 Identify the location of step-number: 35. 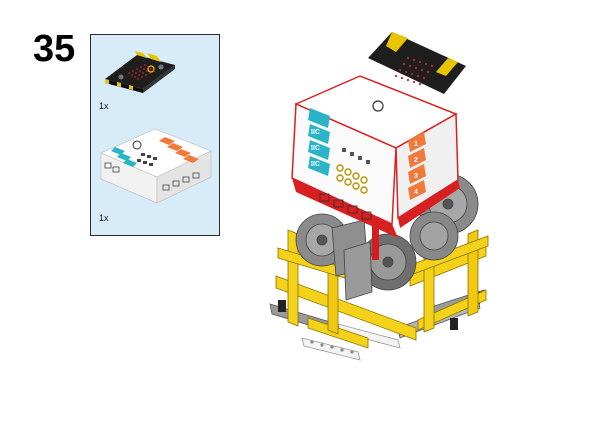
(54, 49).